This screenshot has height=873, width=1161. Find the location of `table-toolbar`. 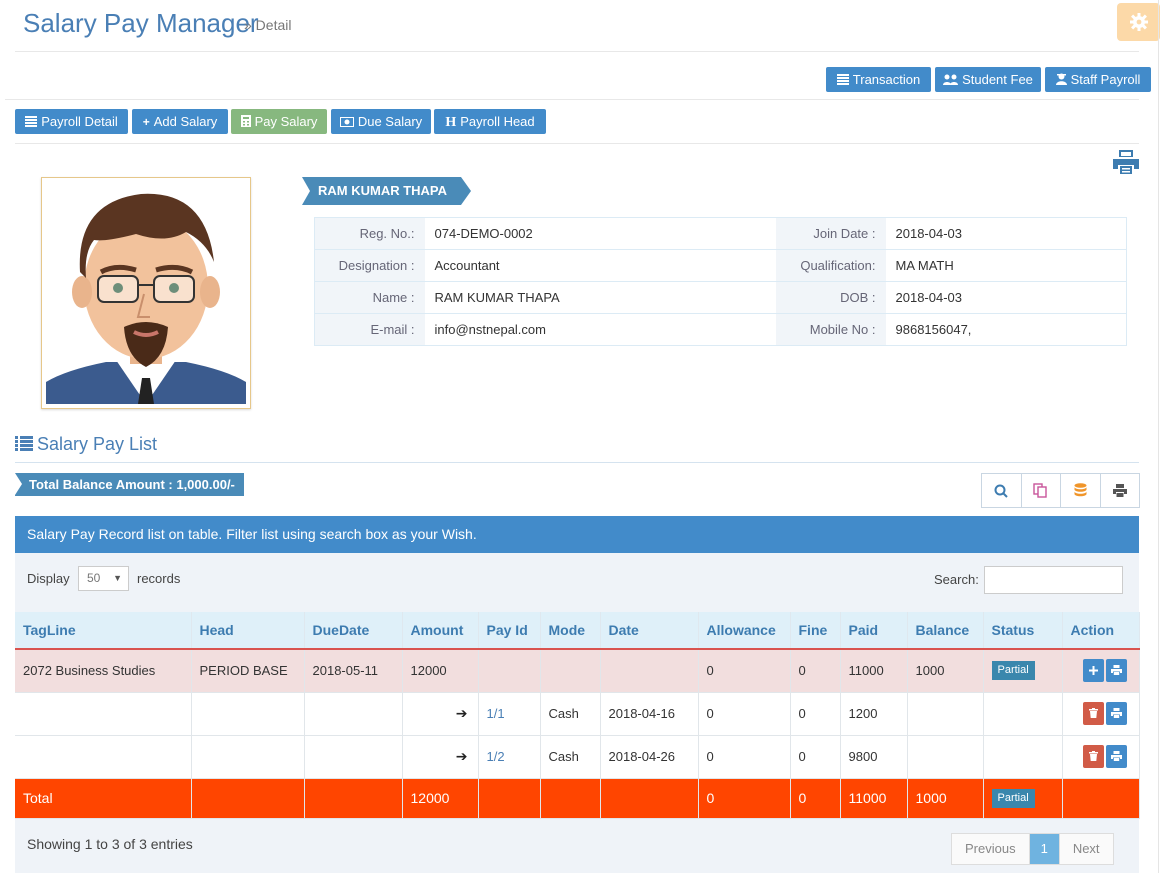

table-toolbar is located at coordinates (1060, 490).